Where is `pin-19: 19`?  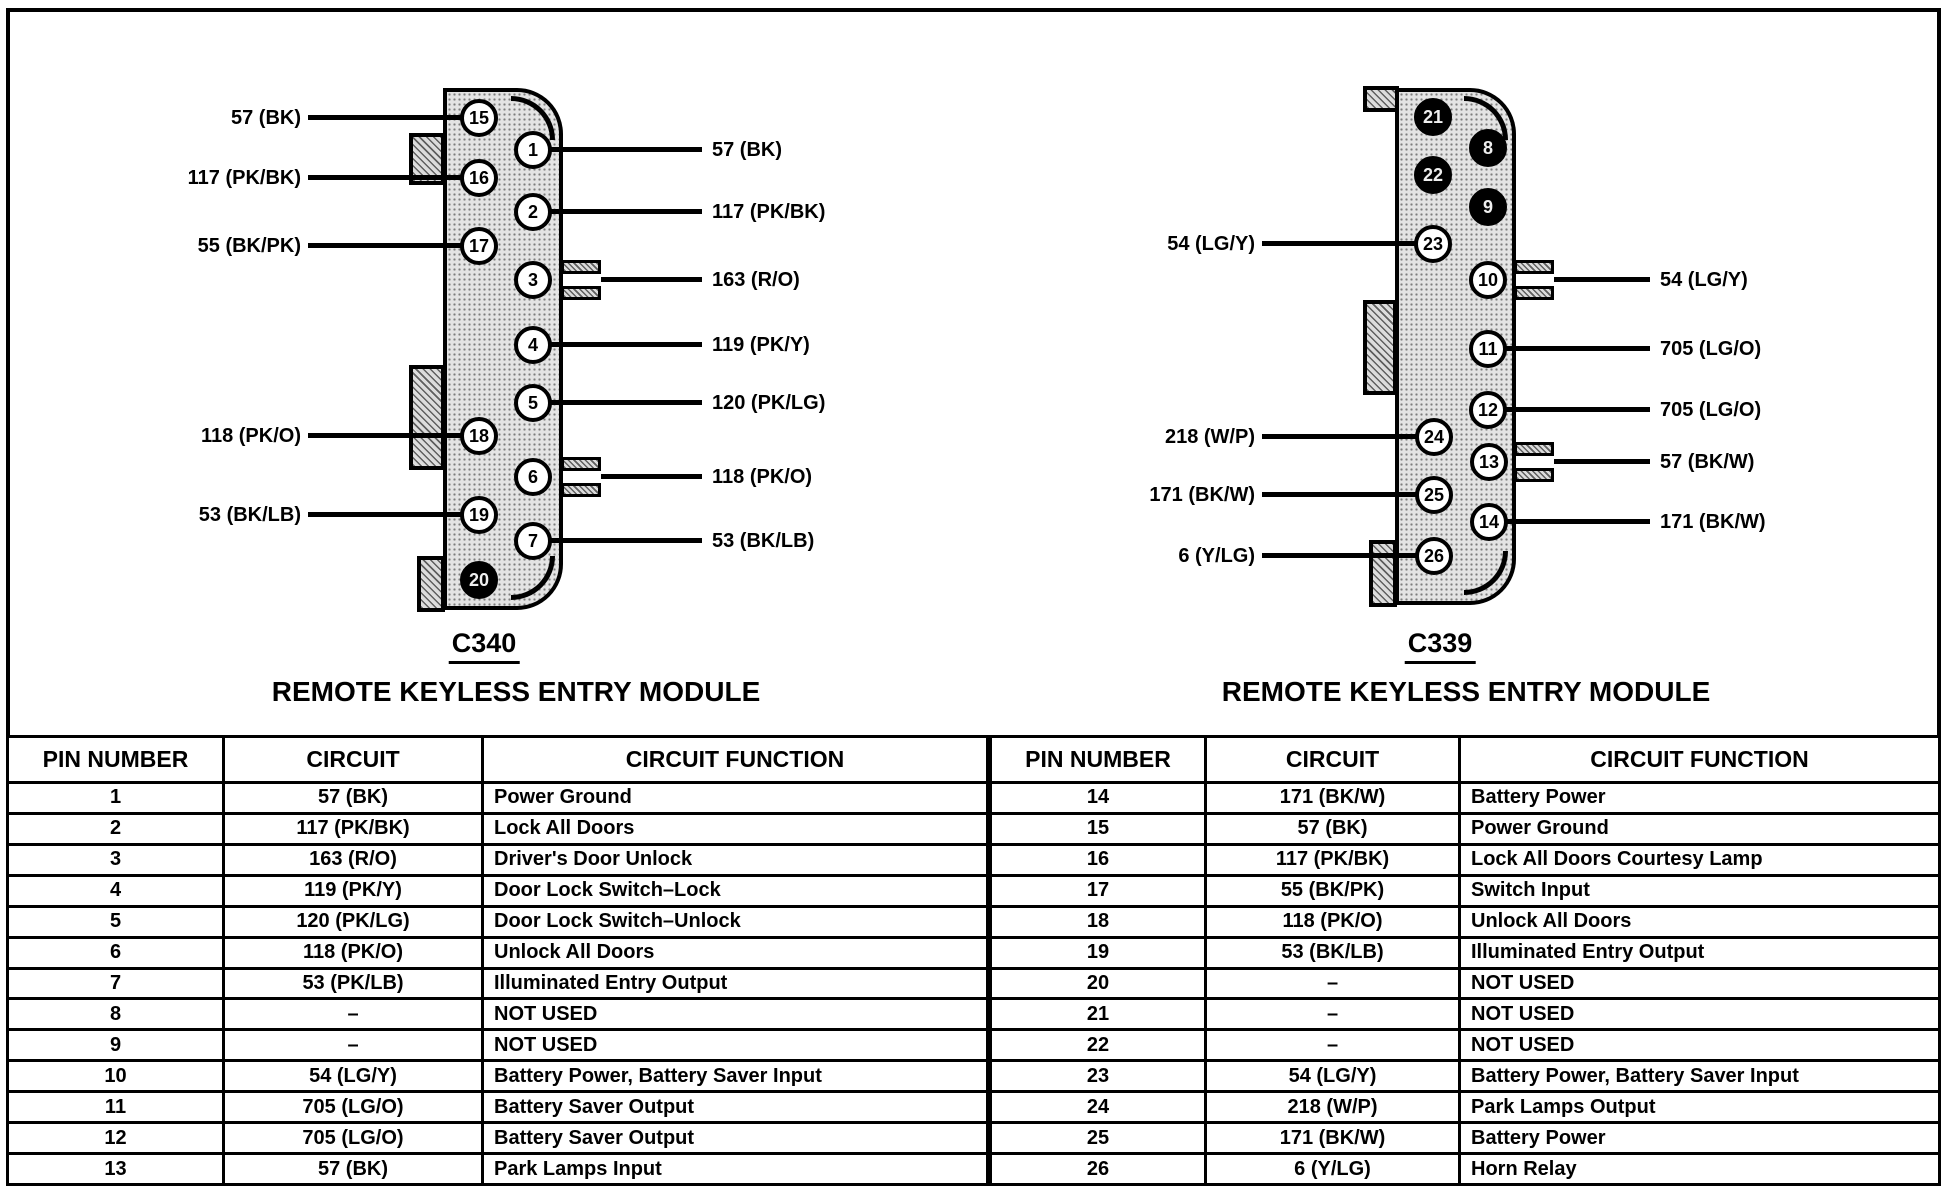
pin-19: 19 is located at coordinates (479, 515).